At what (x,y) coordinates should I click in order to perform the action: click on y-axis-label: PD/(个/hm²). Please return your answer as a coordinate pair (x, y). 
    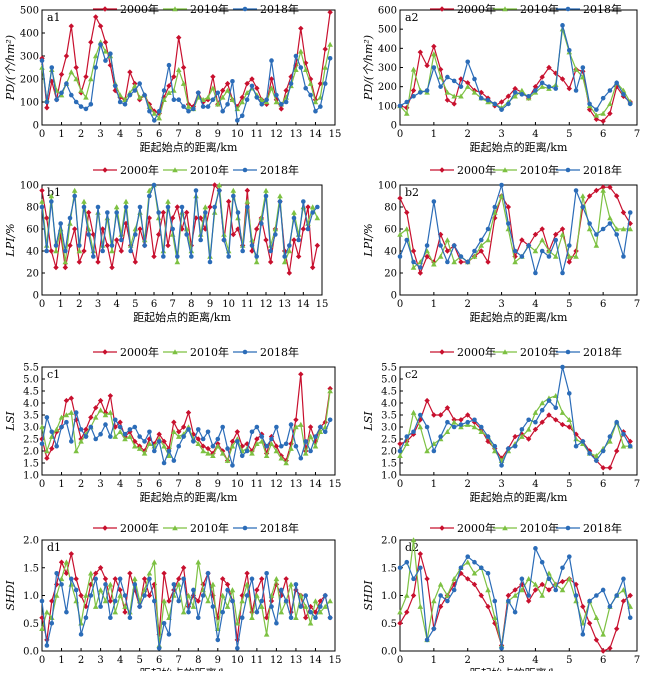
    Looking at the image, I should click on (10, 68).